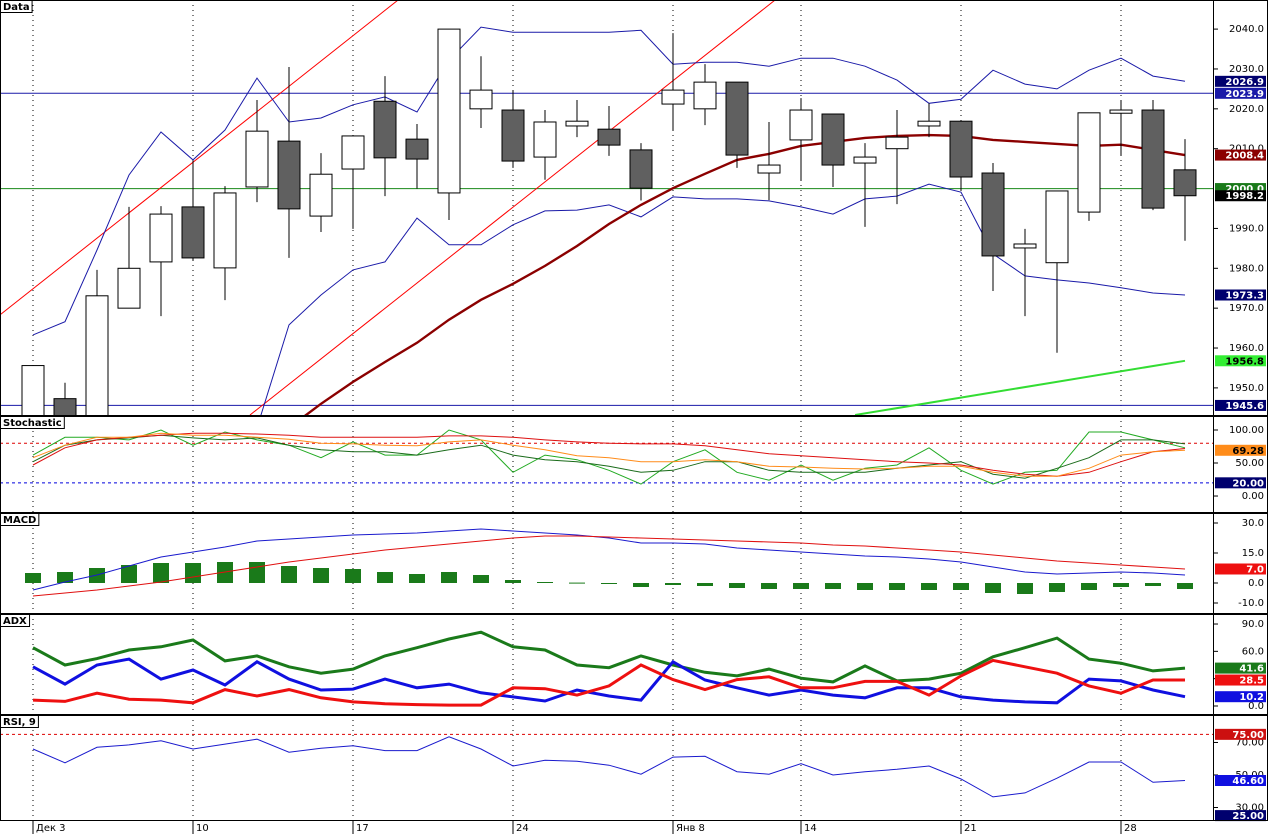 Image resolution: width=1268 pixels, height=834 pixels. I want to click on price-marker-label: 2000.0, so click(1244, 189).